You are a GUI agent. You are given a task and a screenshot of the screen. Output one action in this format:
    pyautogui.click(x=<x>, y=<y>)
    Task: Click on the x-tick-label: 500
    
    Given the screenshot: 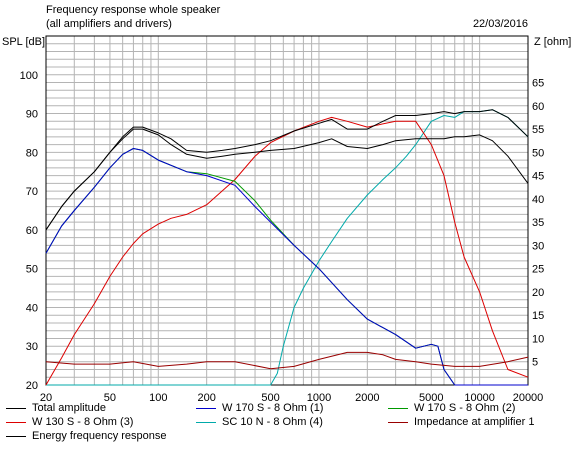 What is the action you would take?
    pyautogui.click(x=270, y=398)
    